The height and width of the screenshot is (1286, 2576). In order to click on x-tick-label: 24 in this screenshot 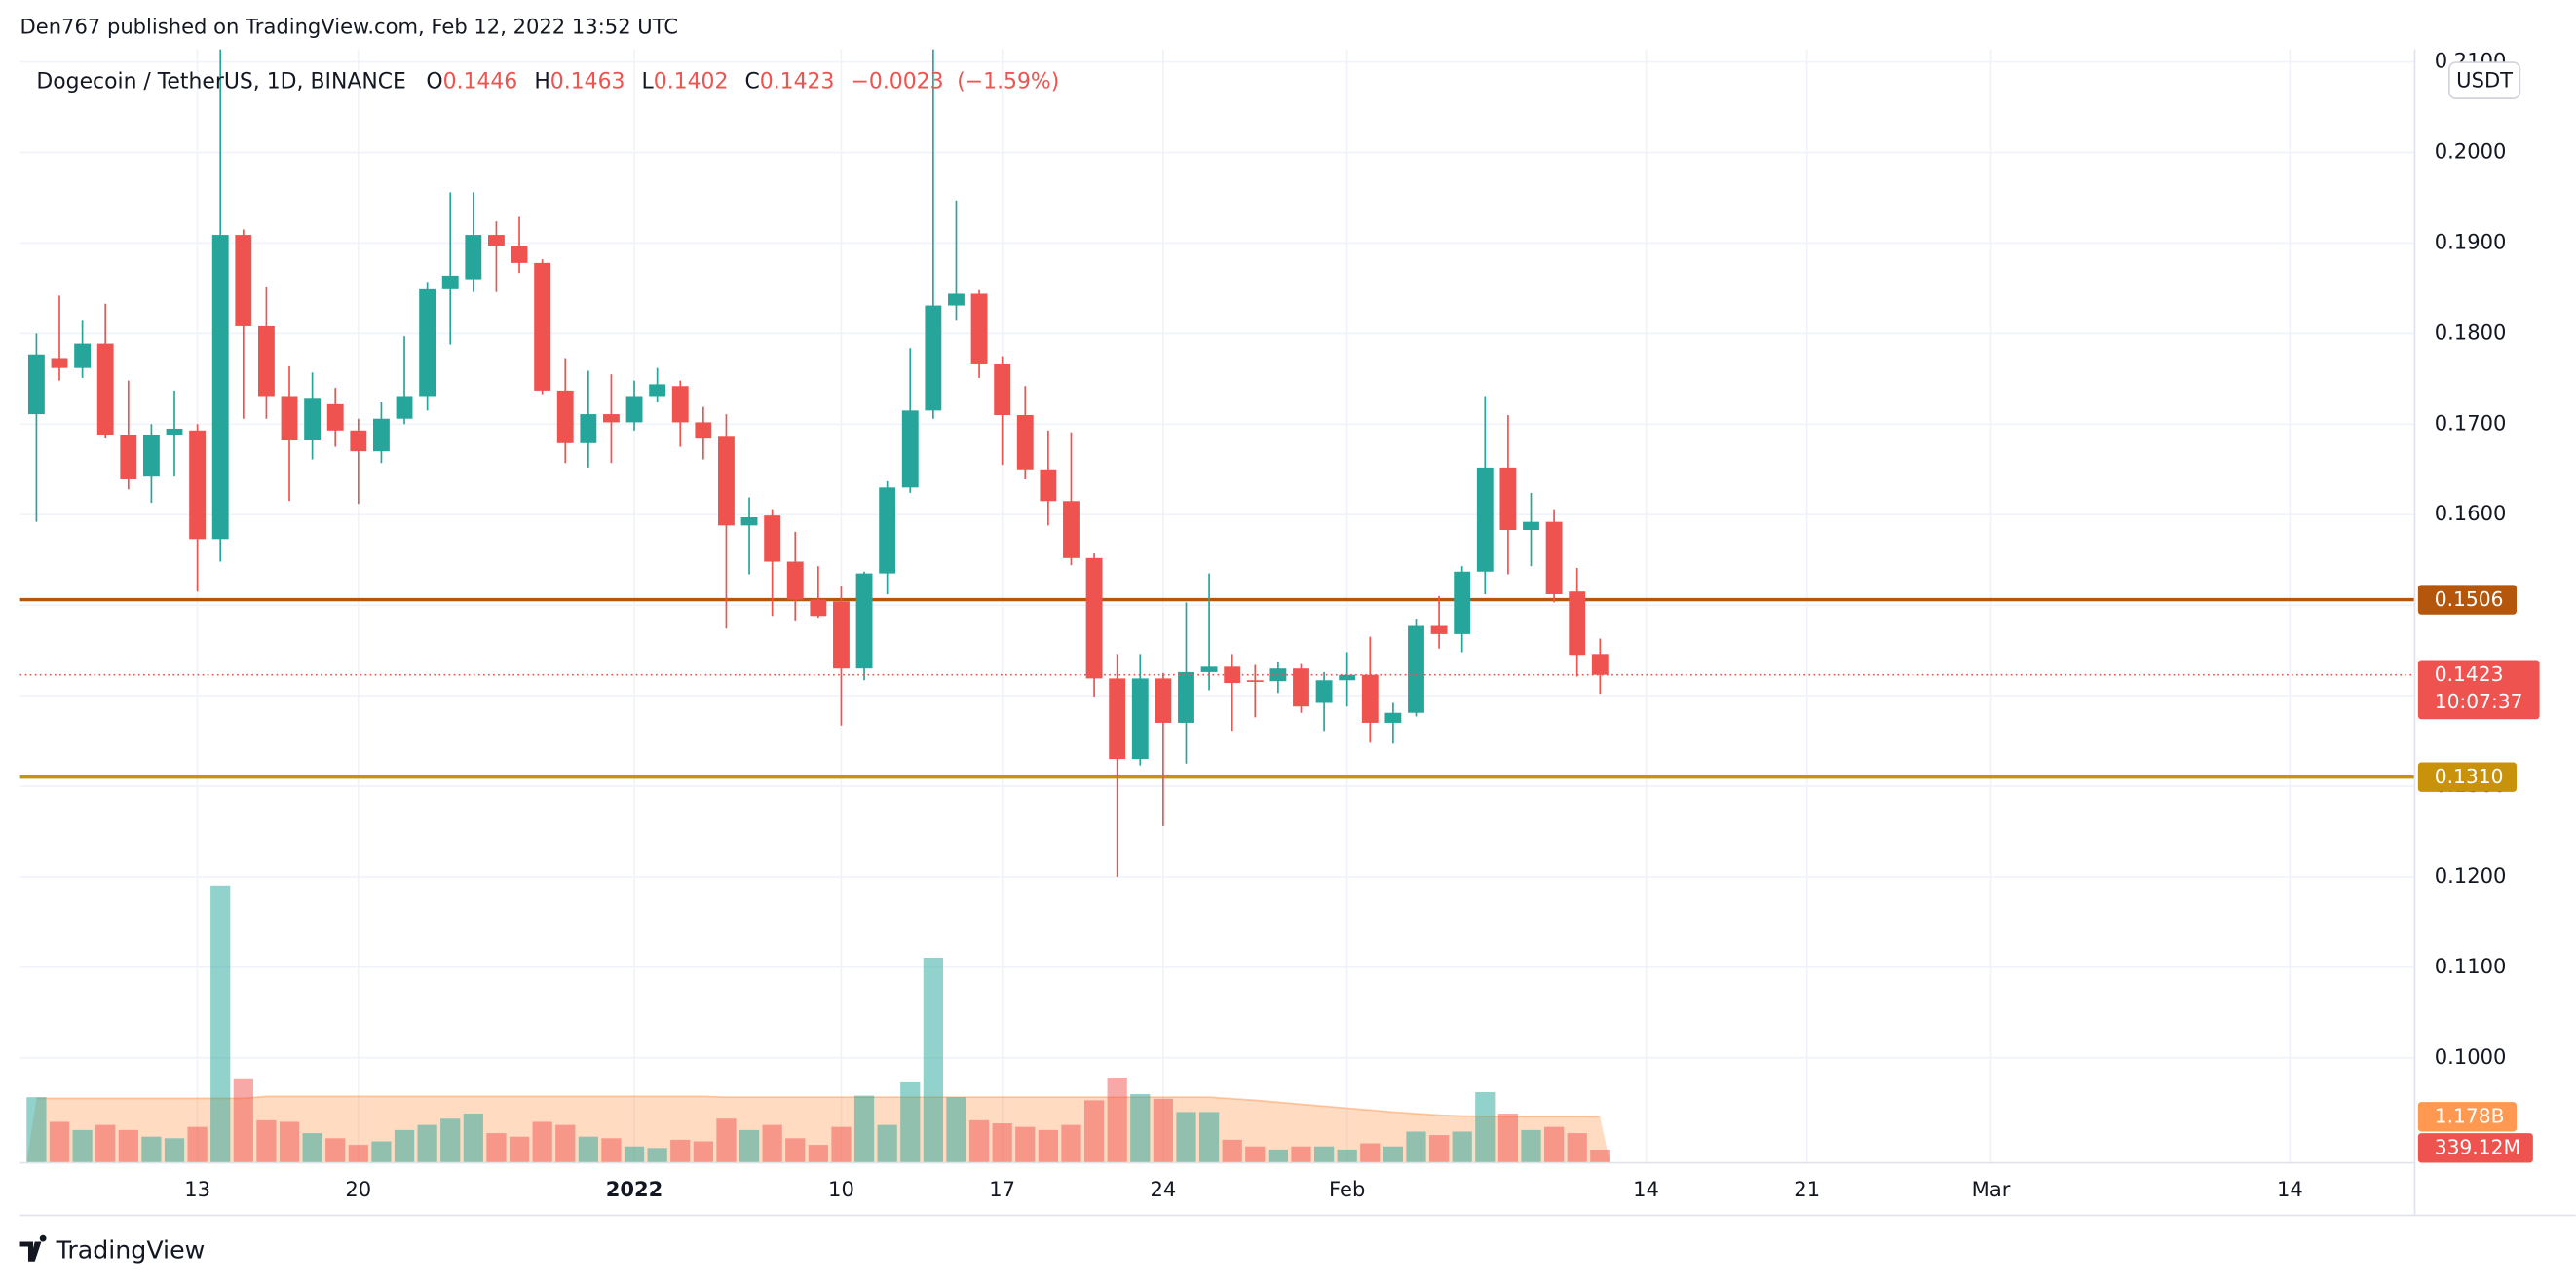, I will do `click(1163, 1189)`.